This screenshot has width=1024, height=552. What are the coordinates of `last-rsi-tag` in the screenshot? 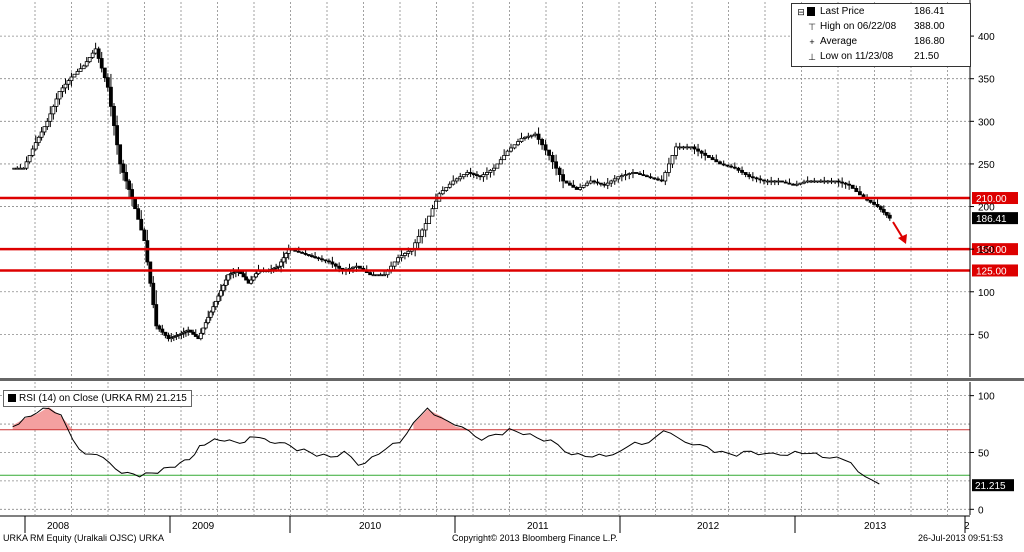 It's located at (993, 485).